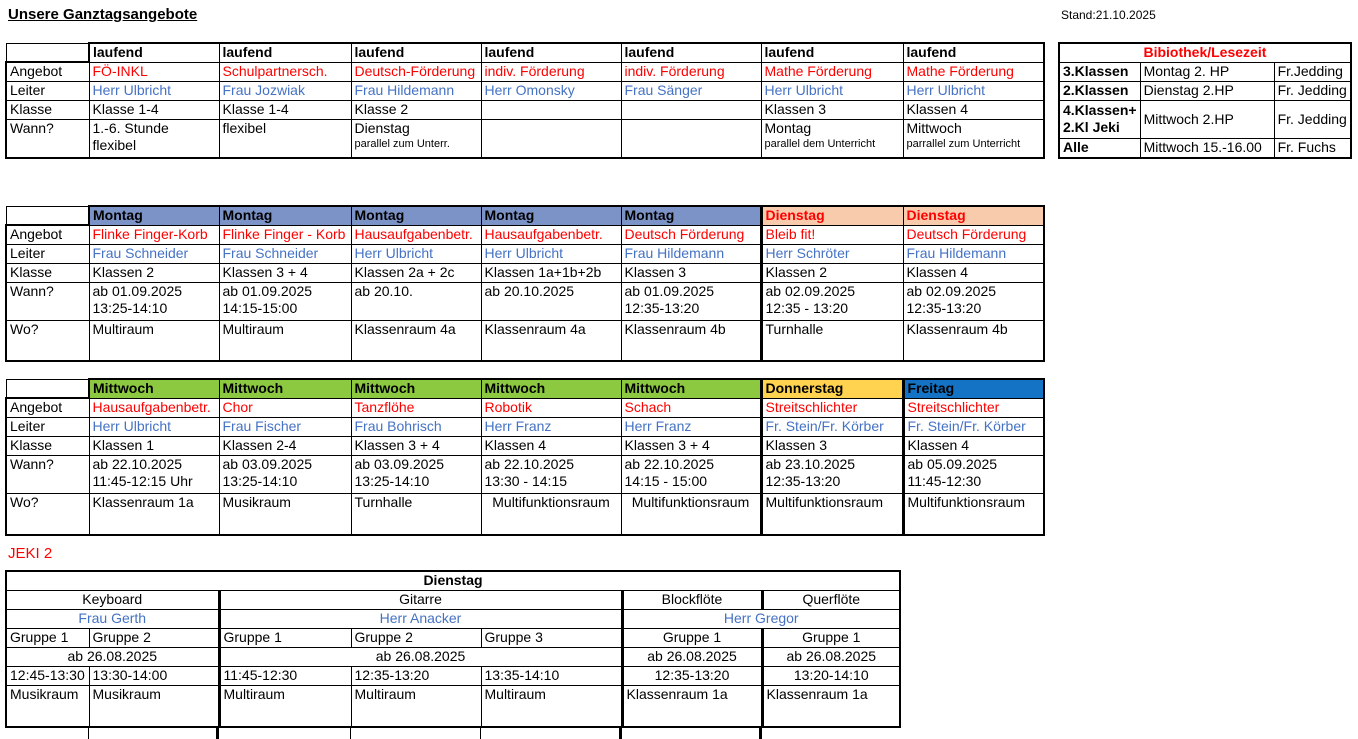 The width and height of the screenshot is (1358, 739). Describe the element at coordinates (551, 675) in the screenshot. I see `time-cell: 13:35-14:10` at that location.